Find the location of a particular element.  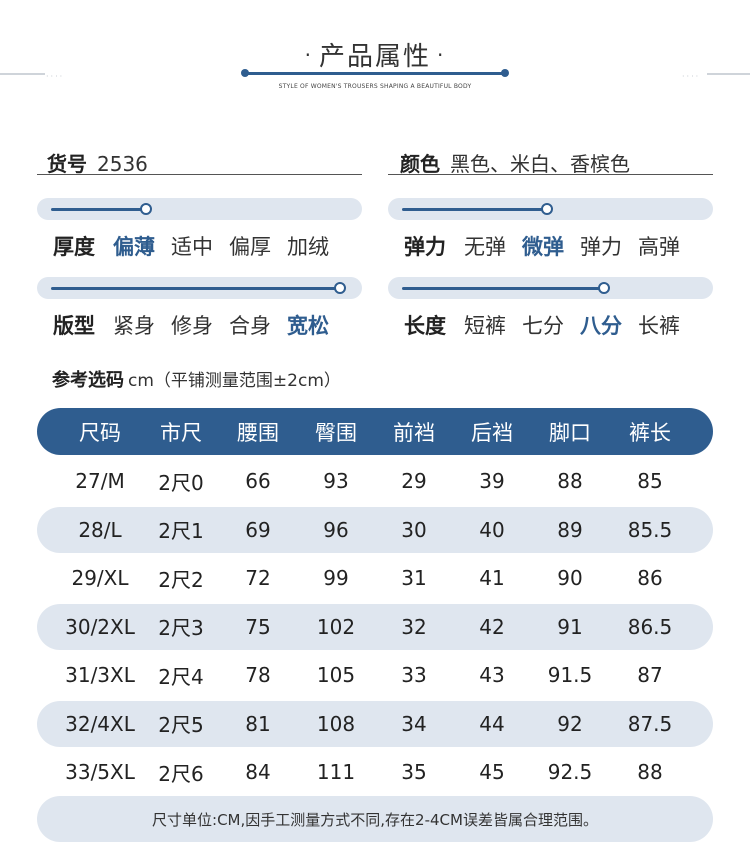

table-cell: 2尺1 is located at coordinates (181, 531).